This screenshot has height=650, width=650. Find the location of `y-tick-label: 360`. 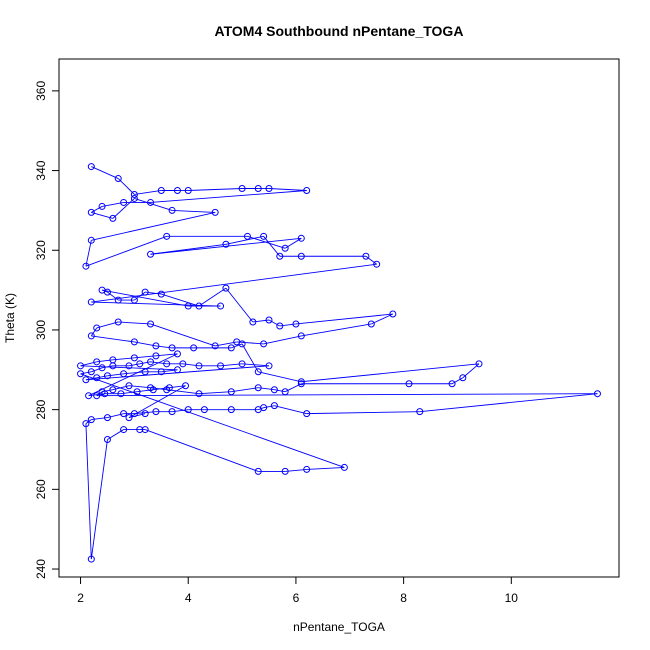

y-tick-label: 360 is located at coordinates (41, 91).